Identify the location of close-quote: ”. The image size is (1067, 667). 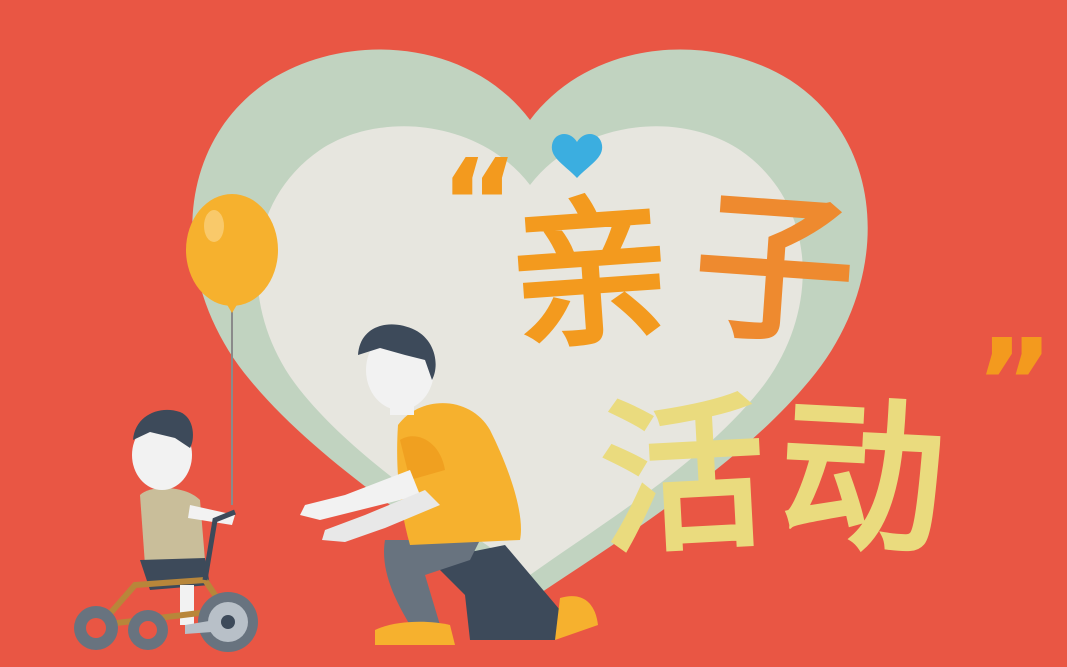
(1014, 384).